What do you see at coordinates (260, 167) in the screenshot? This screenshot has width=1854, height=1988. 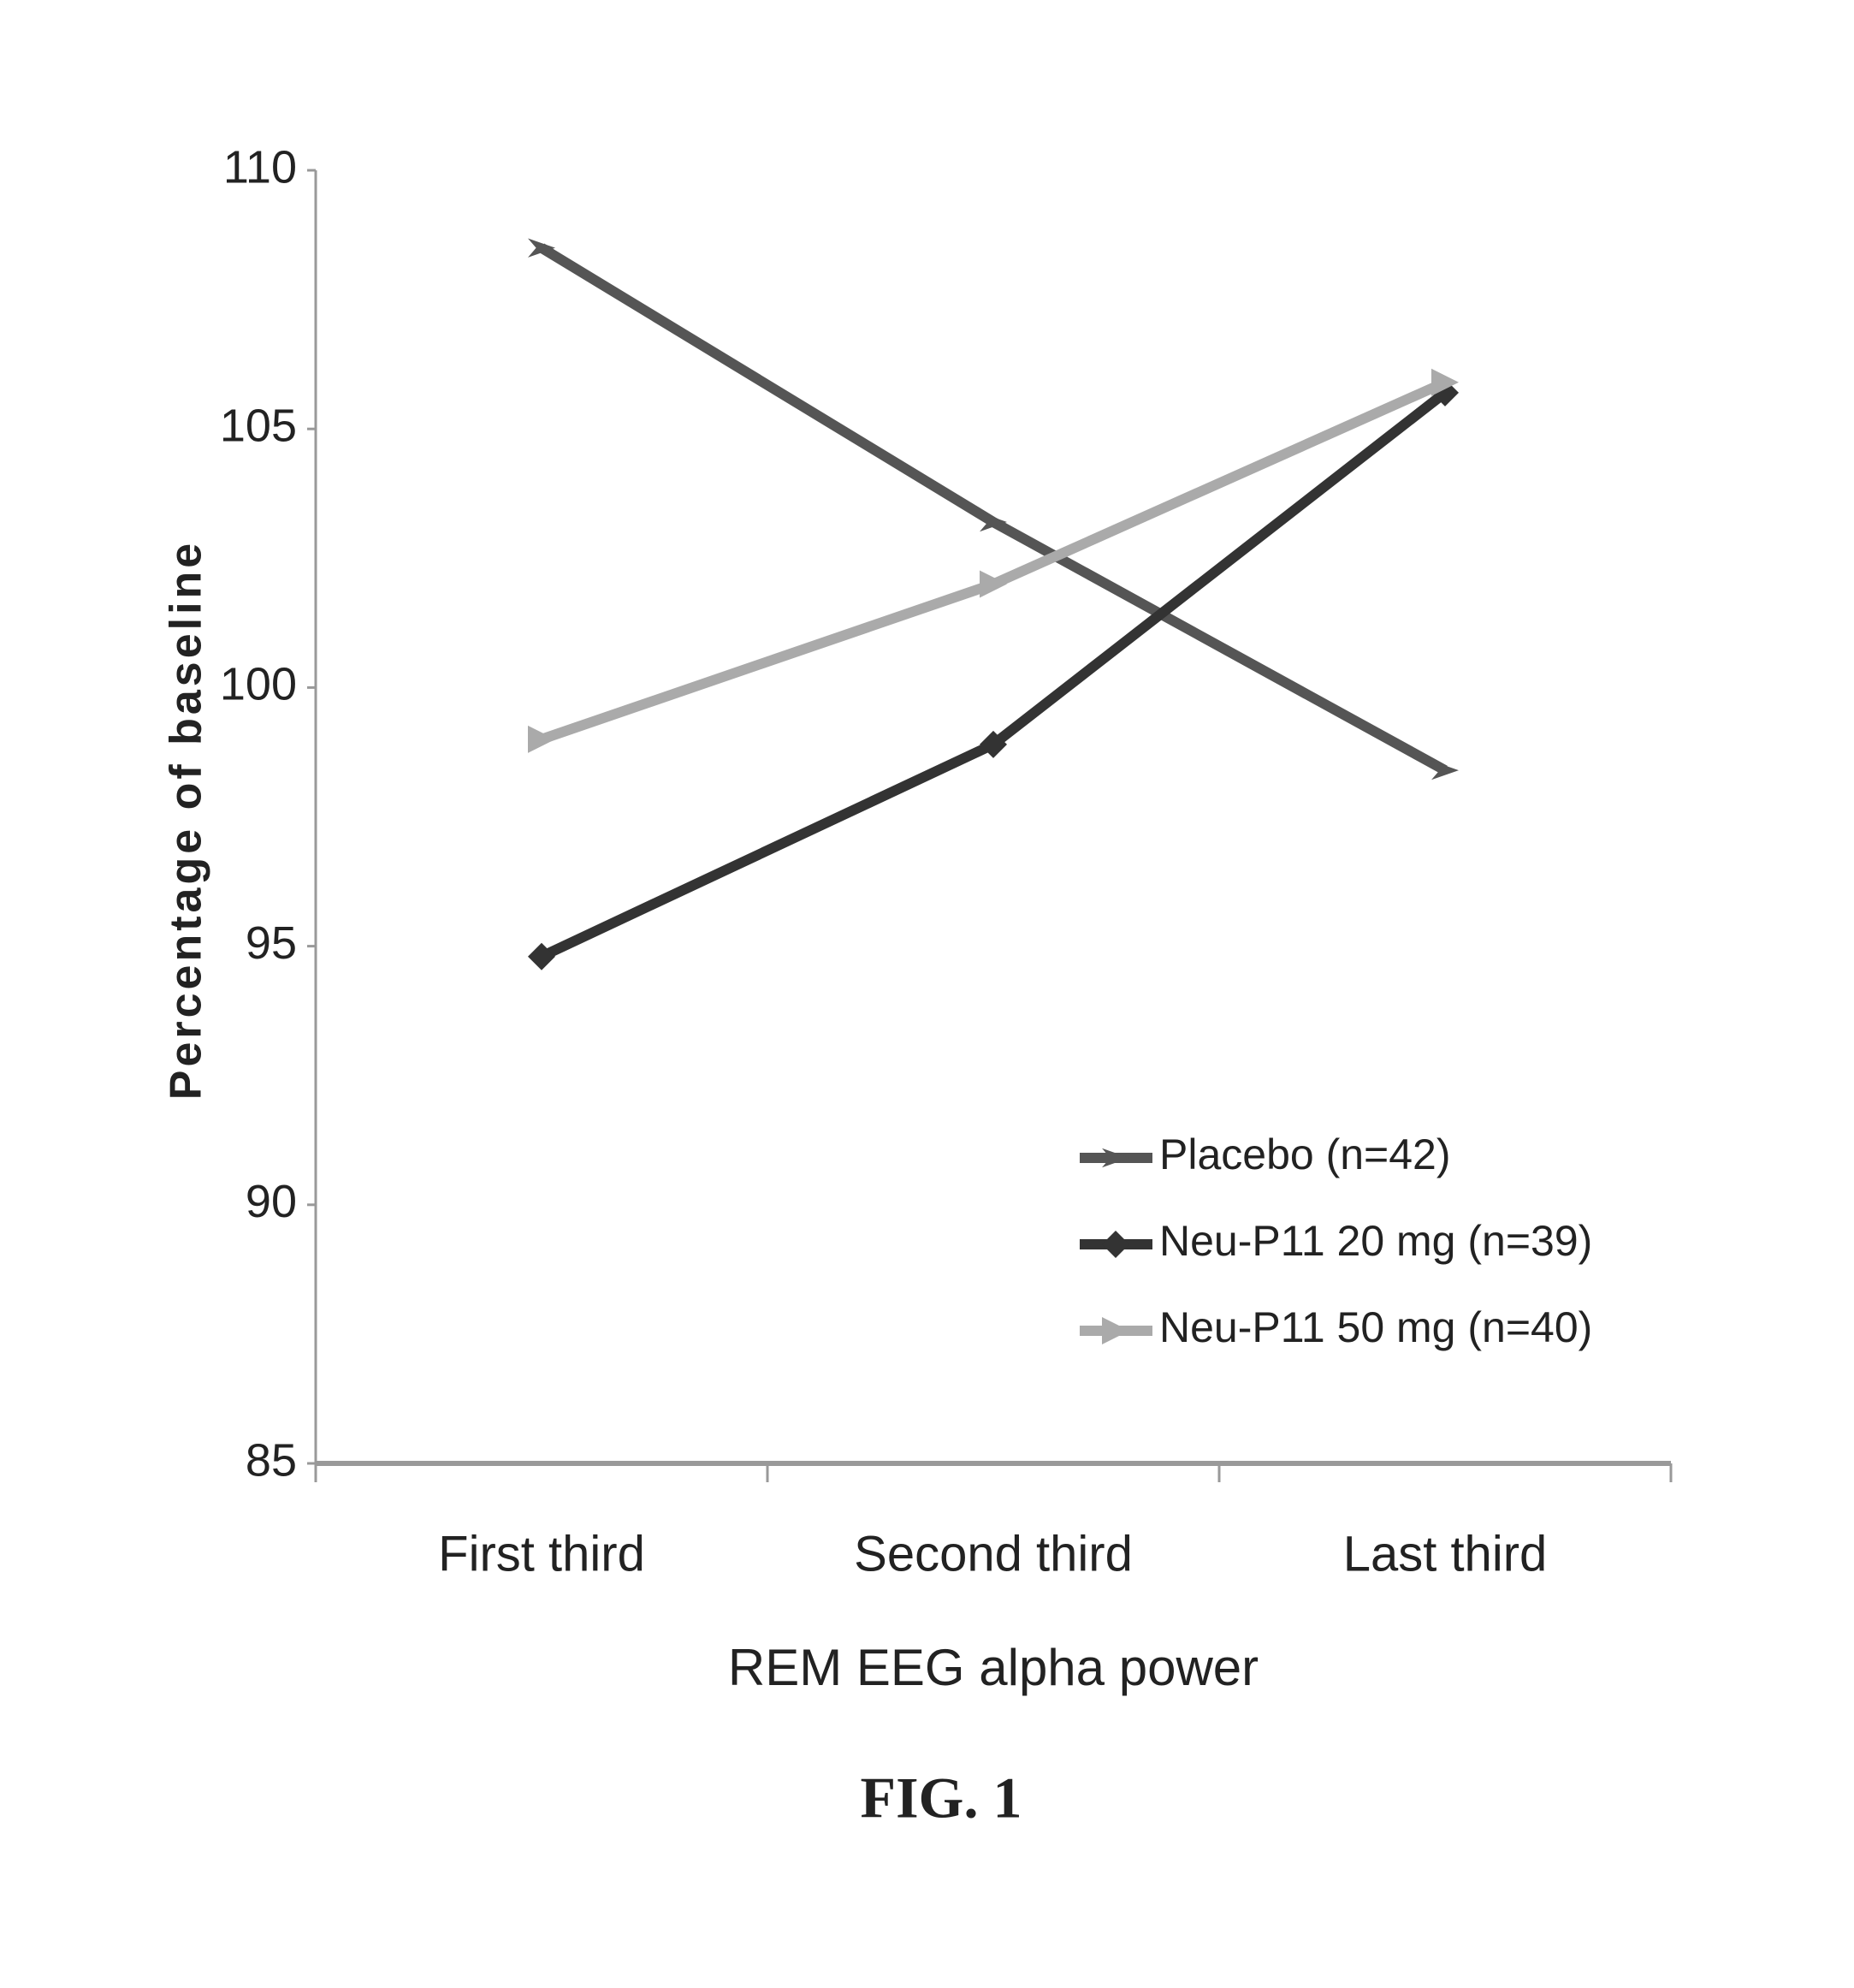 I see `y-tick-label: 110` at bounding box center [260, 167].